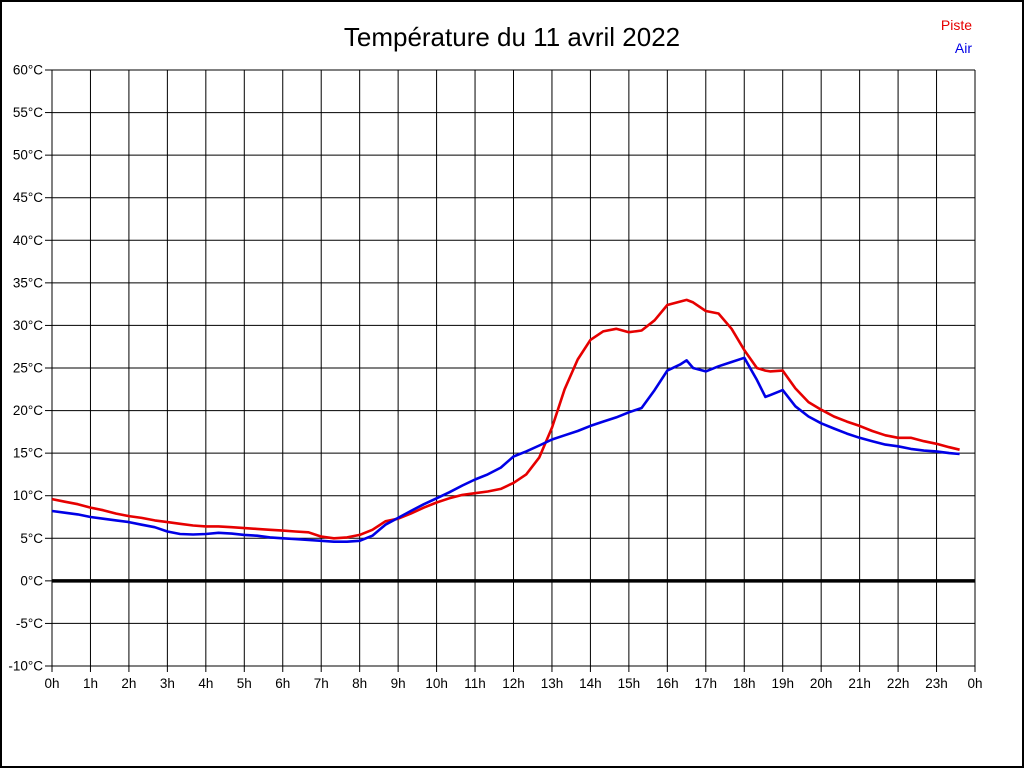  What do you see at coordinates (28, 495) in the screenshot?
I see `y-tick-label: 10°C` at bounding box center [28, 495].